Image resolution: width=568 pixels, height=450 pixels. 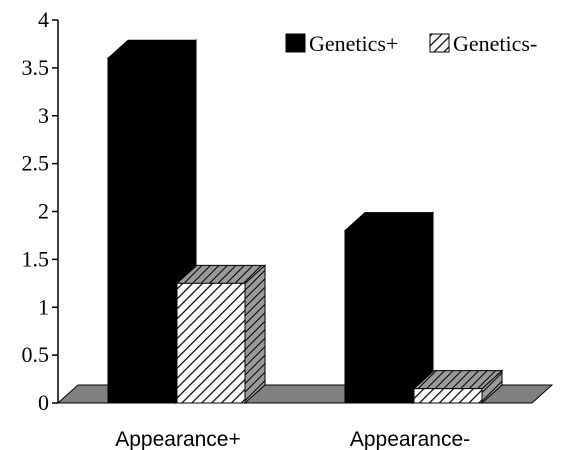 I want to click on y-tick-label: 0.5, so click(x=36, y=354).